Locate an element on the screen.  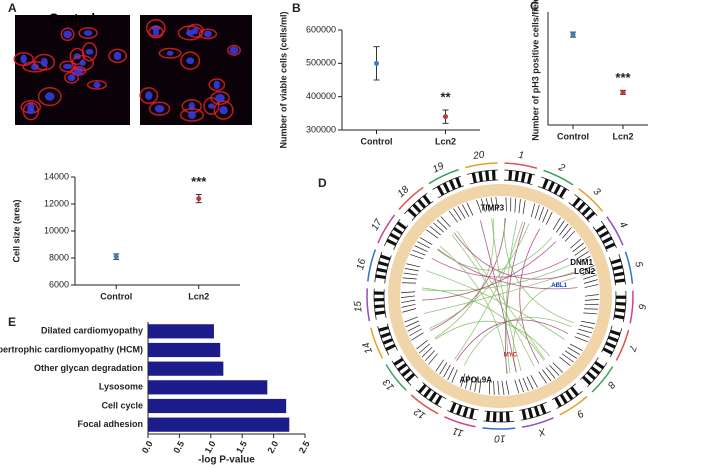
gene-label: LCN2 is located at coordinates (584, 271).